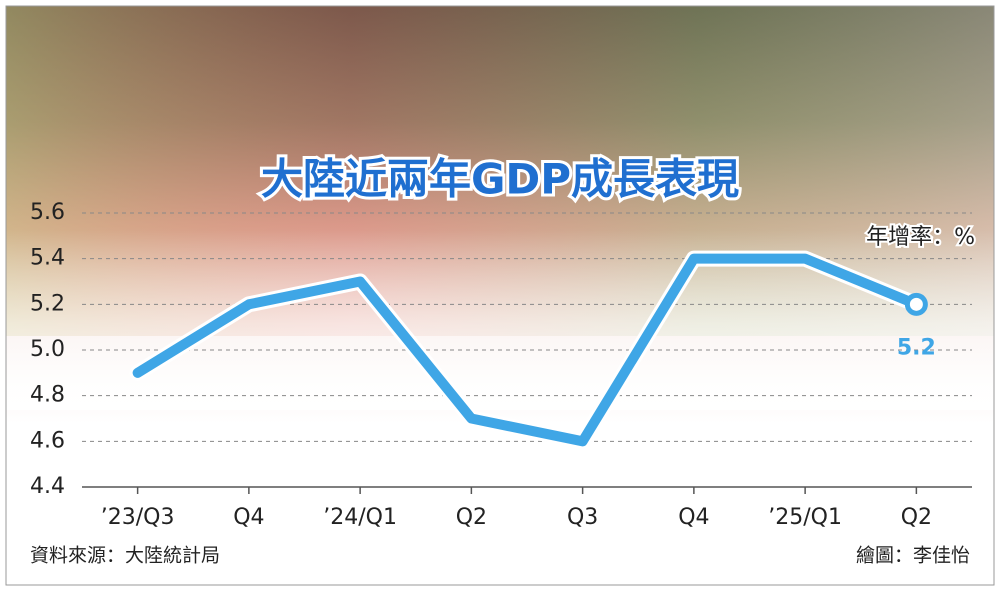  What do you see at coordinates (916, 304) in the screenshot?
I see `point` at bounding box center [916, 304].